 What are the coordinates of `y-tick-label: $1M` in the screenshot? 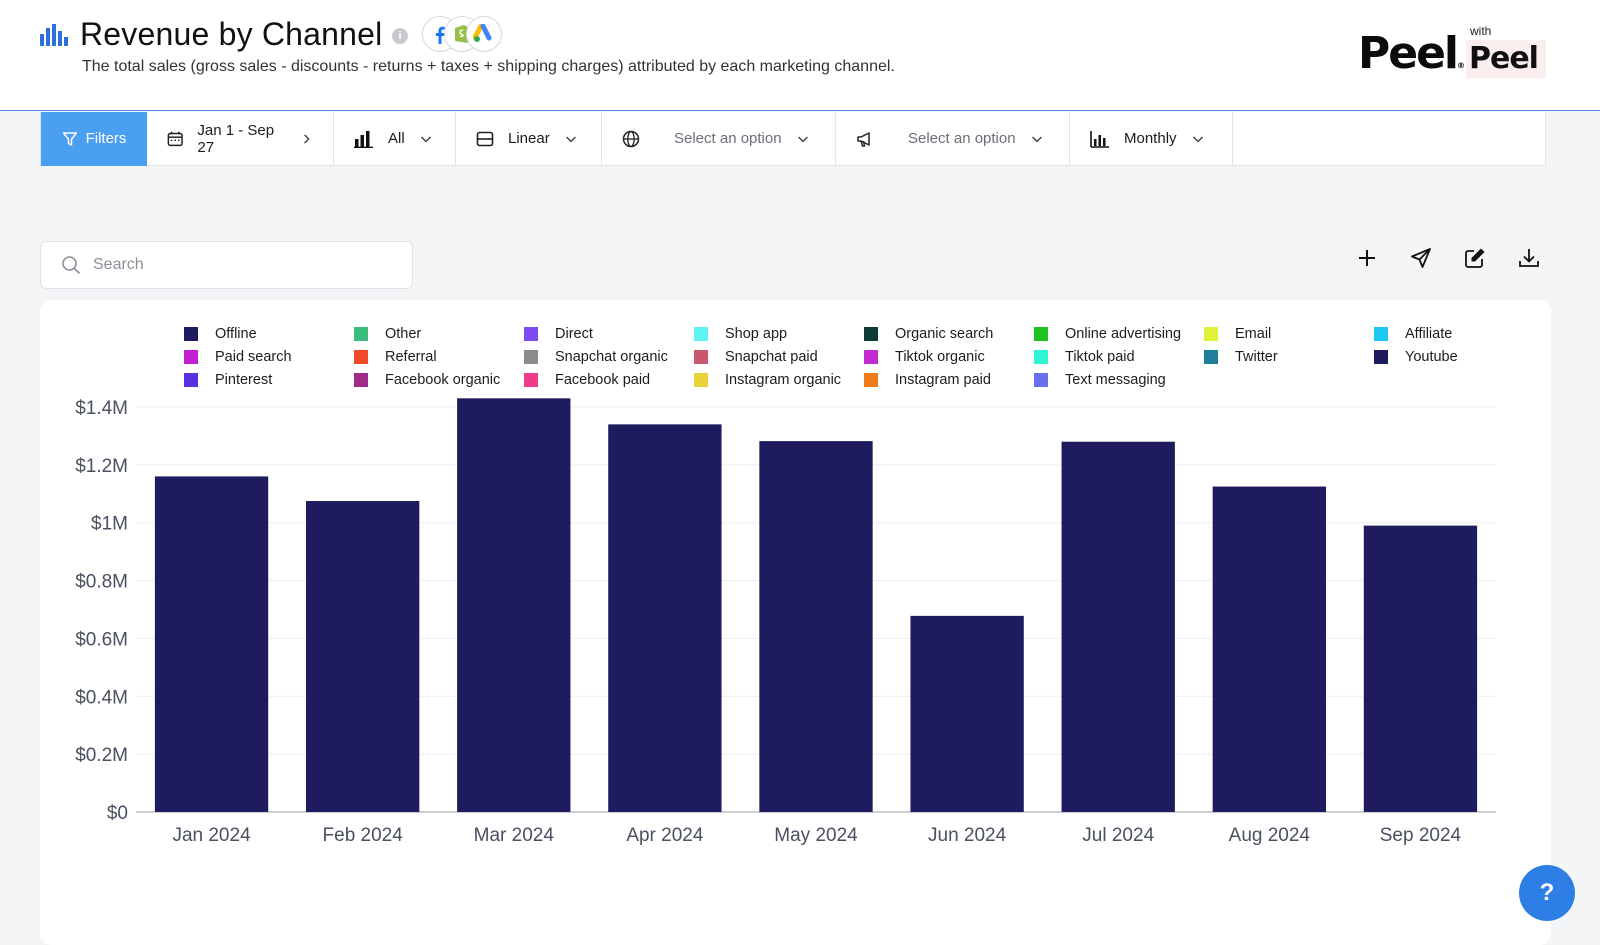 It's located at (109, 524).